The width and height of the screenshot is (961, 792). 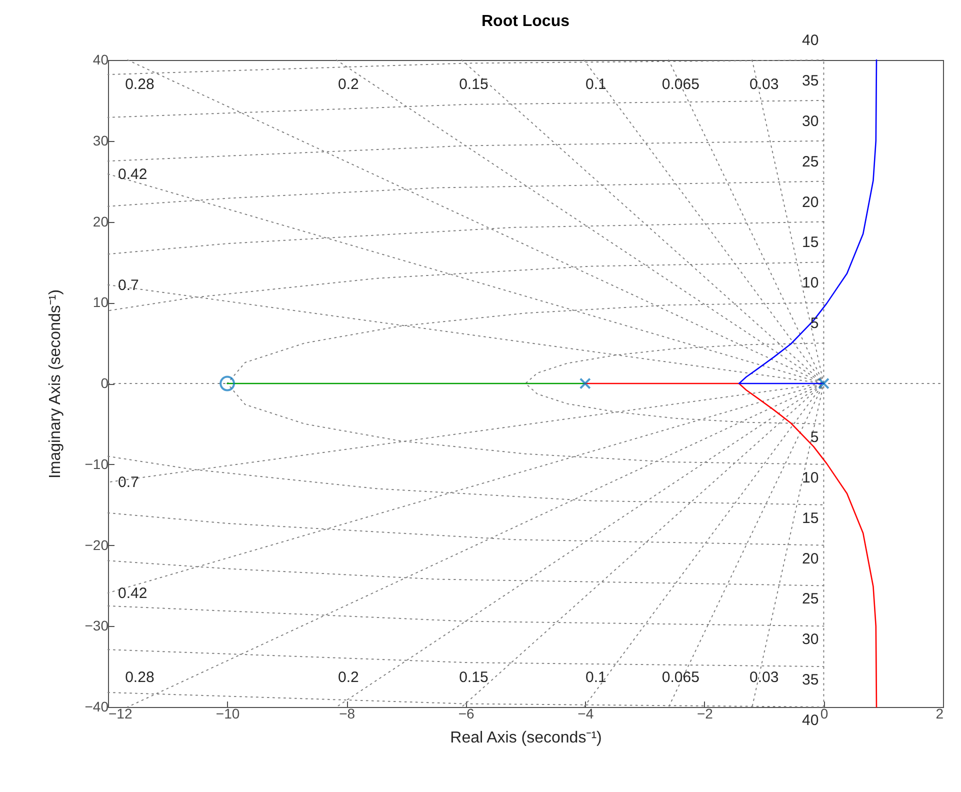 What do you see at coordinates (133, 175) in the screenshot?
I see `series-label: 0.42` at bounding box center [133, 175].